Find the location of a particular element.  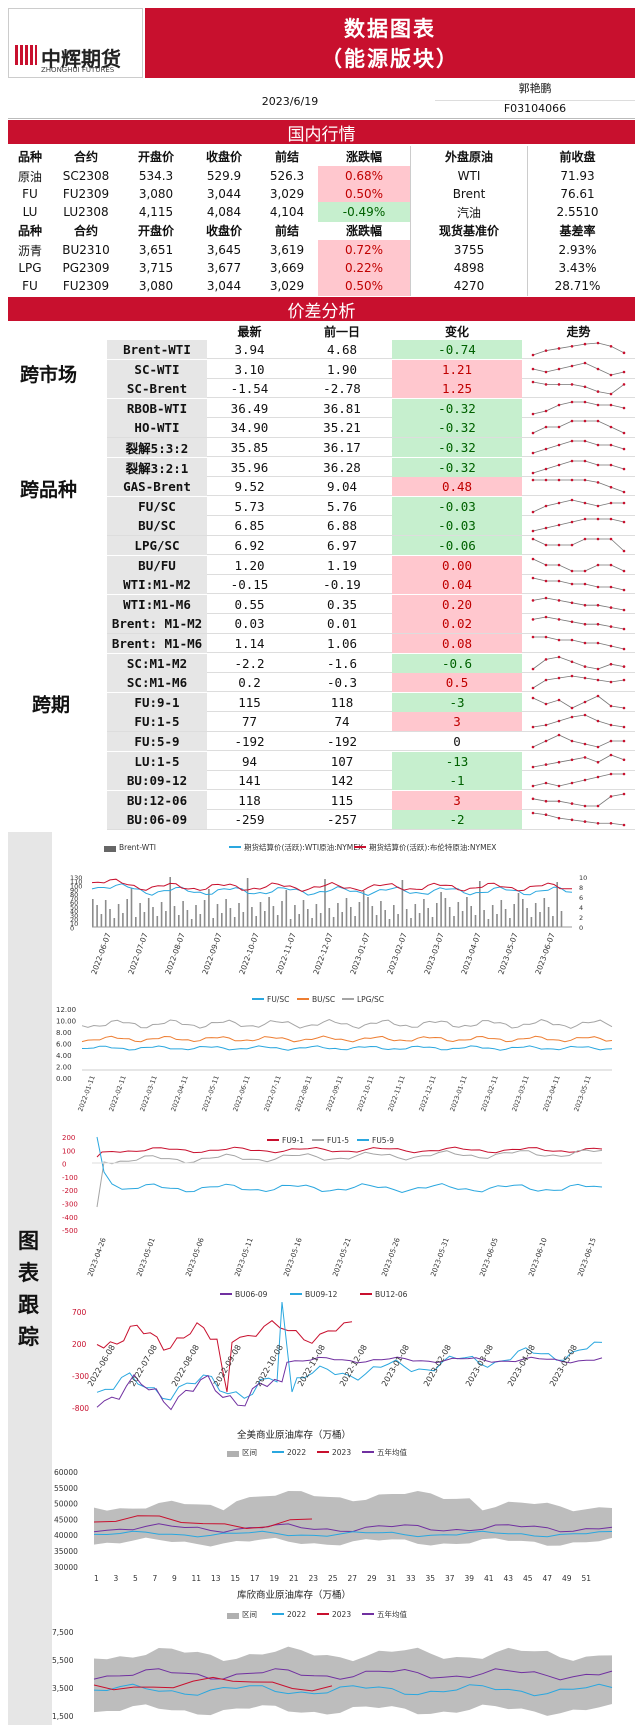

x-tick: 2022-07-11 is located at coordinates (272, 1093).